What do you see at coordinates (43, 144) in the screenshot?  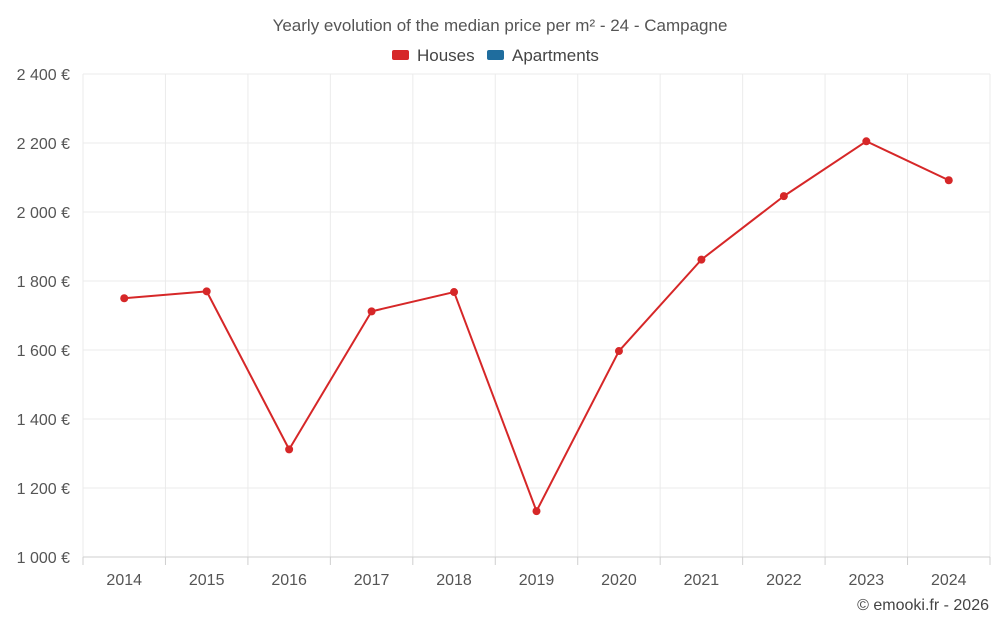 I see `y-tick-label: 2 200 €` at bounding box center [43, 144].